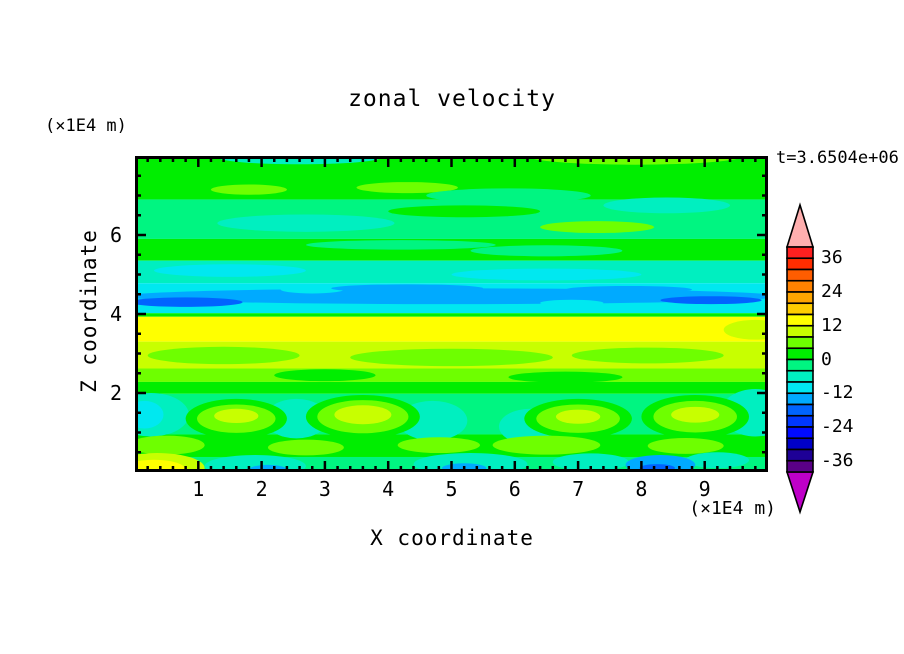 The width and height of the screenshot is (904, 654). I want to click on x-axis-title: X coordinate, so click(452, 538).